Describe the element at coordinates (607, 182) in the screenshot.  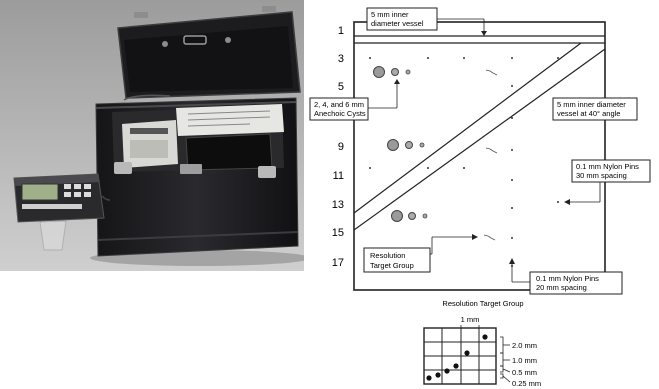
I see `callout-nylon-30mm: 0.1 mm Nylon Pins 30 mm spacing` at that location.